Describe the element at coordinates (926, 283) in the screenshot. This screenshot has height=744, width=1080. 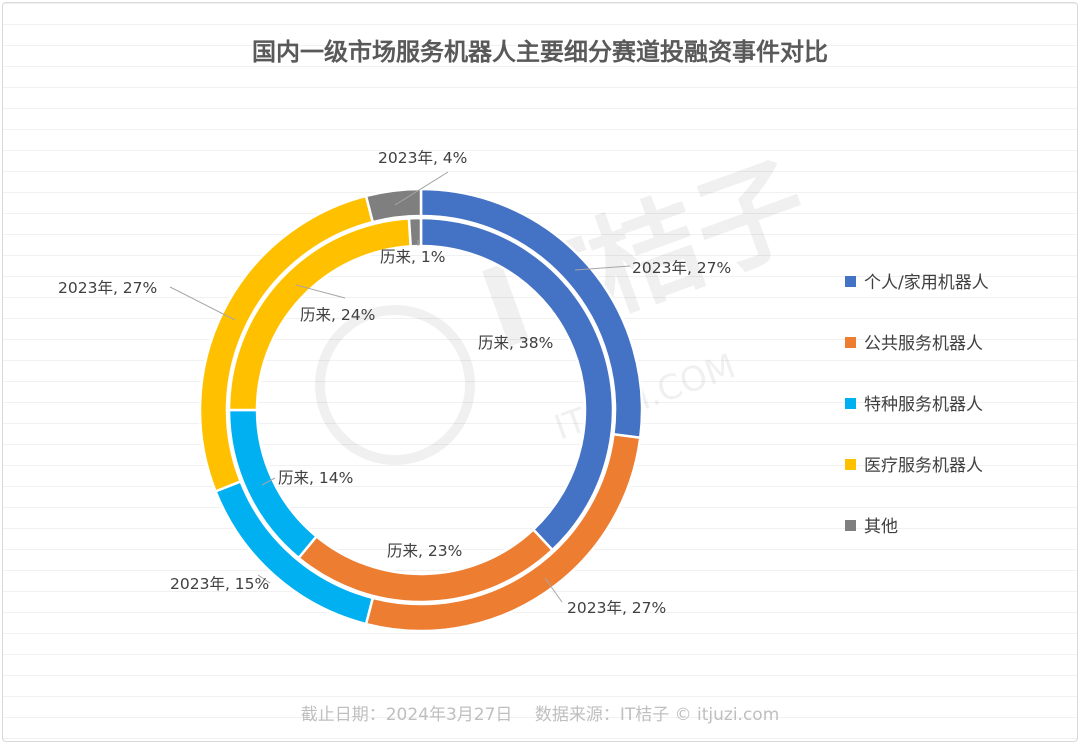
I see `legend-label-0: 个人/家用机器人` at that location.